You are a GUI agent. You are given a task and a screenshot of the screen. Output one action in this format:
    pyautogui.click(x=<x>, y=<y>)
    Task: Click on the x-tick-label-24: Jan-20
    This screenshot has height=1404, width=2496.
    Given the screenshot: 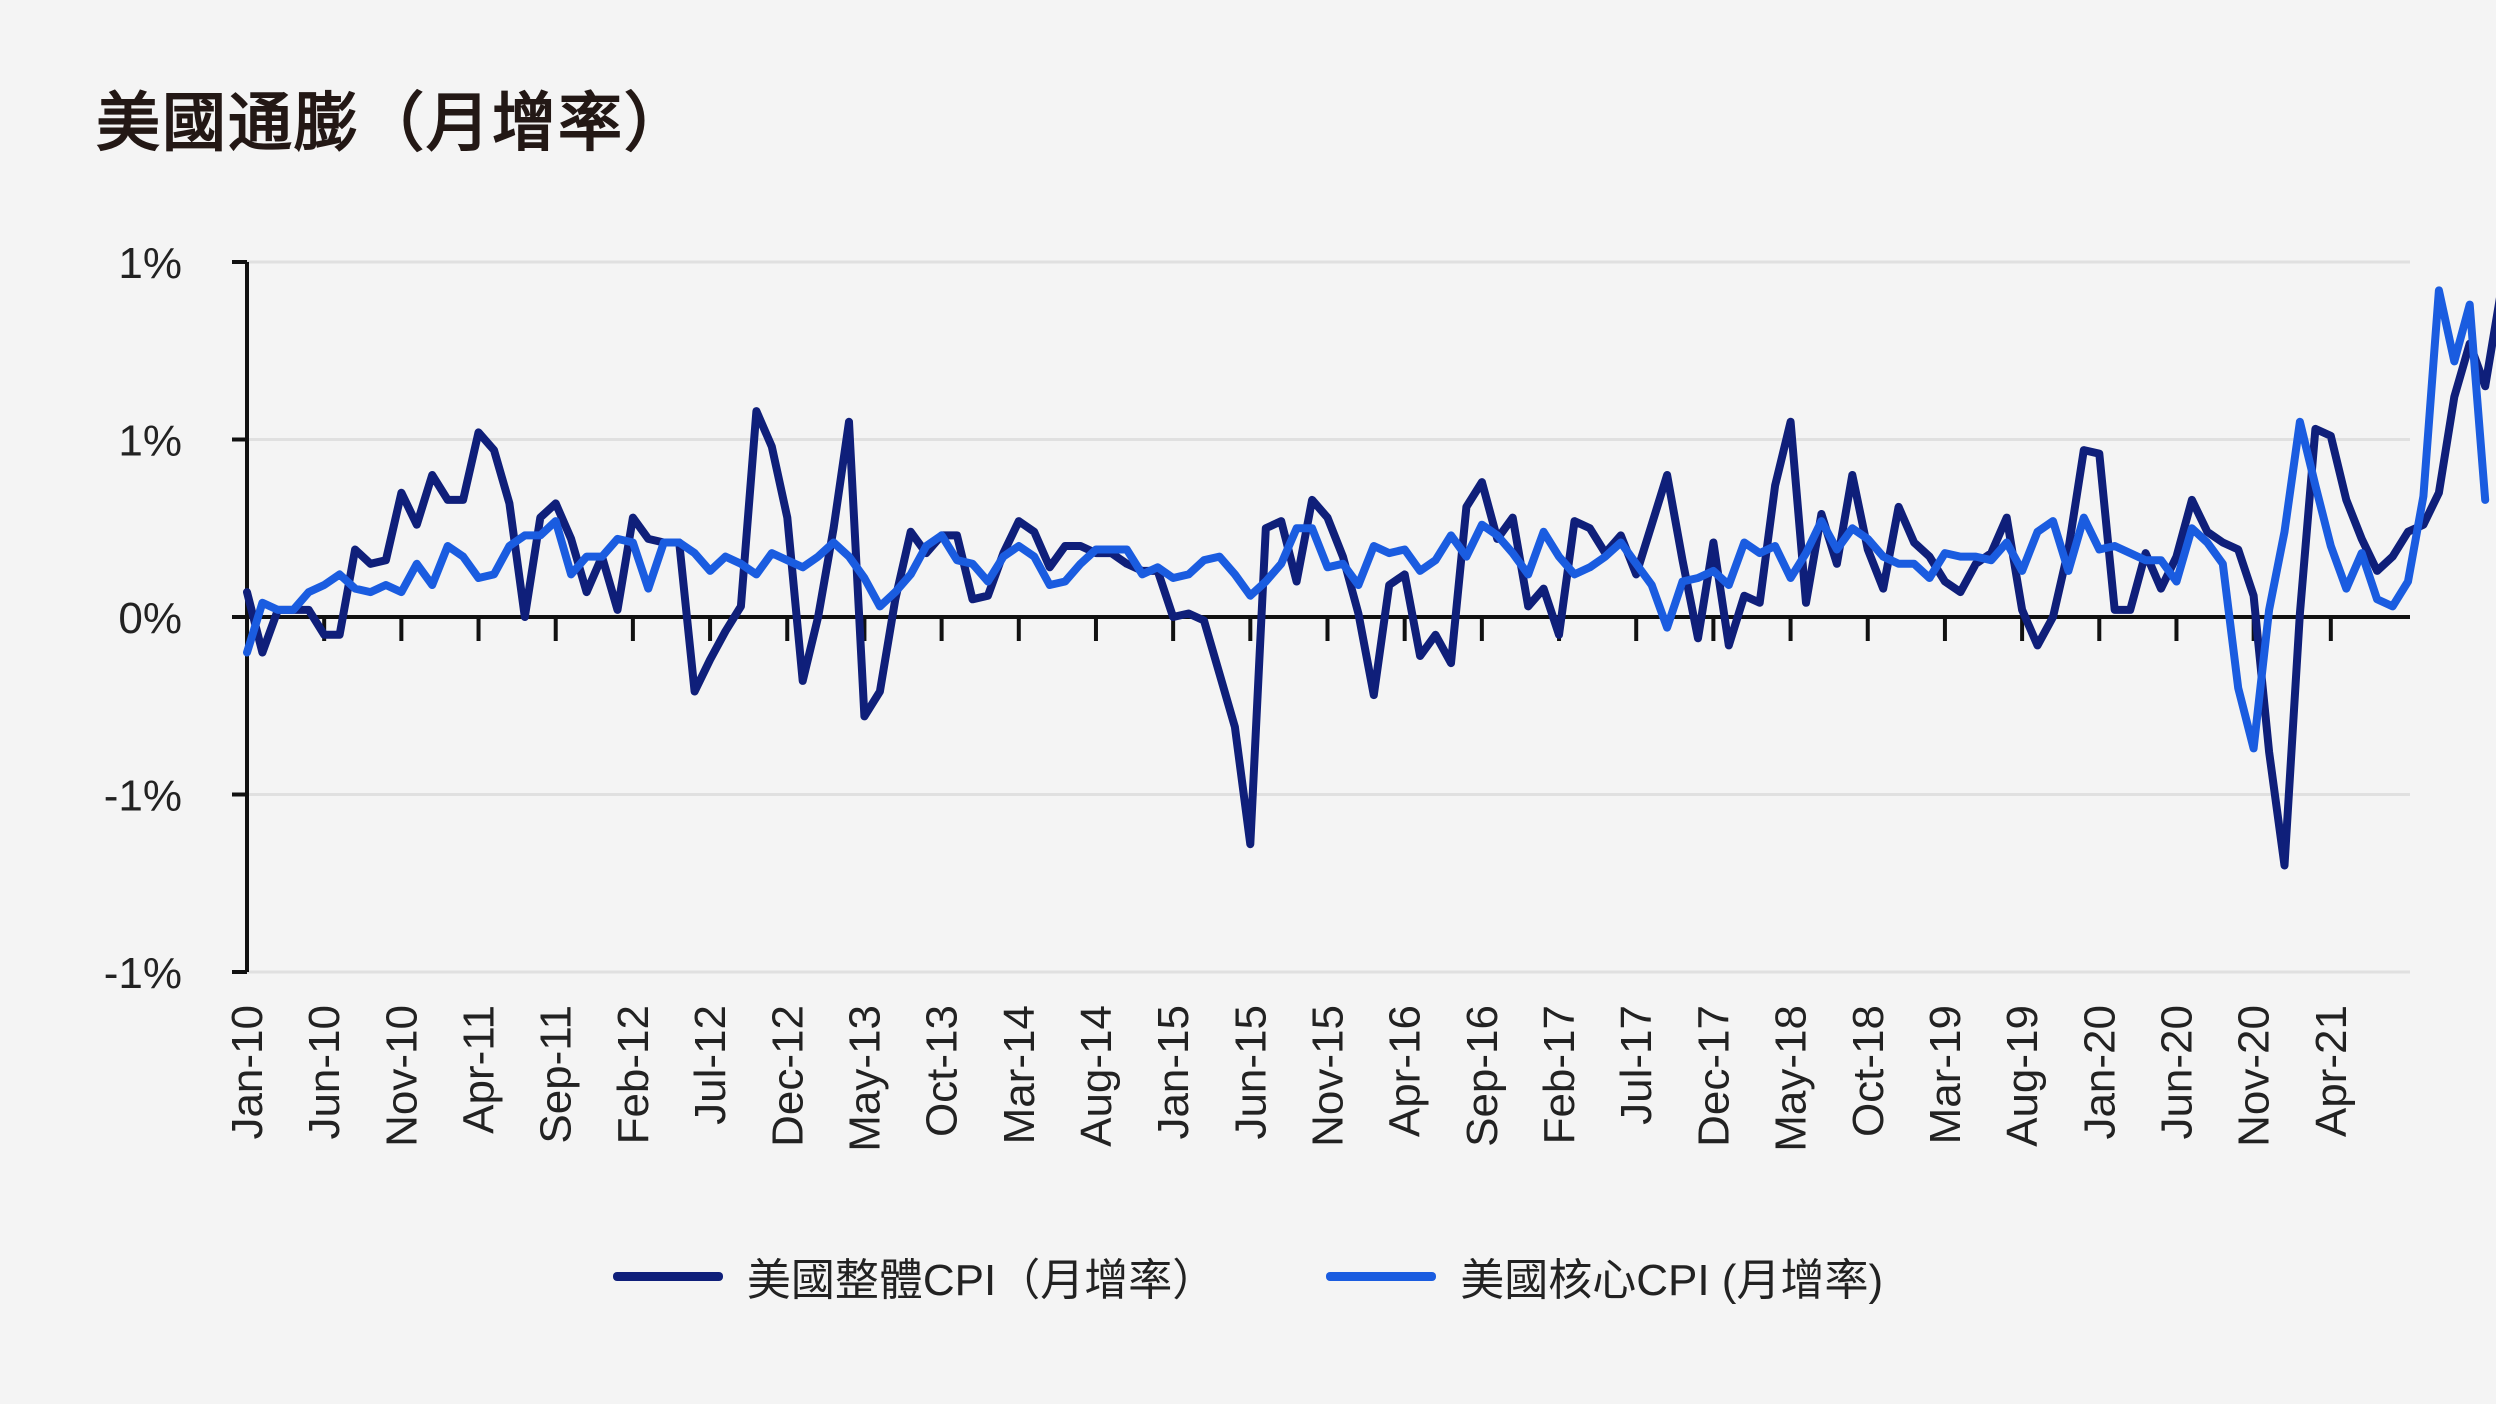 What is the action you would take?
    pyautogui.click(x=2099, y=1072)
    